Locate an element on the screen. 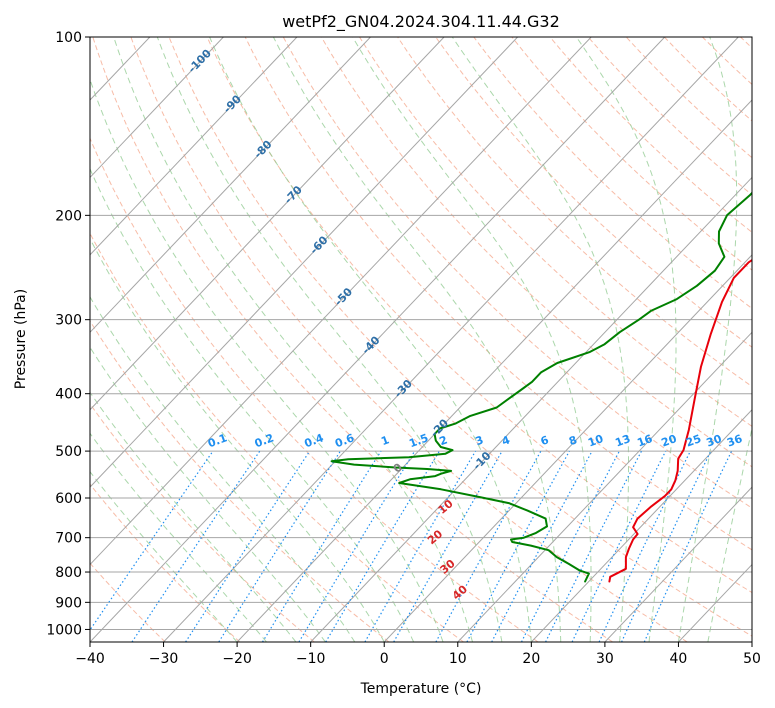 The height and width of the screenshot is (708, 775). y-tick-label: 100 is located at coordinates (68, 38).